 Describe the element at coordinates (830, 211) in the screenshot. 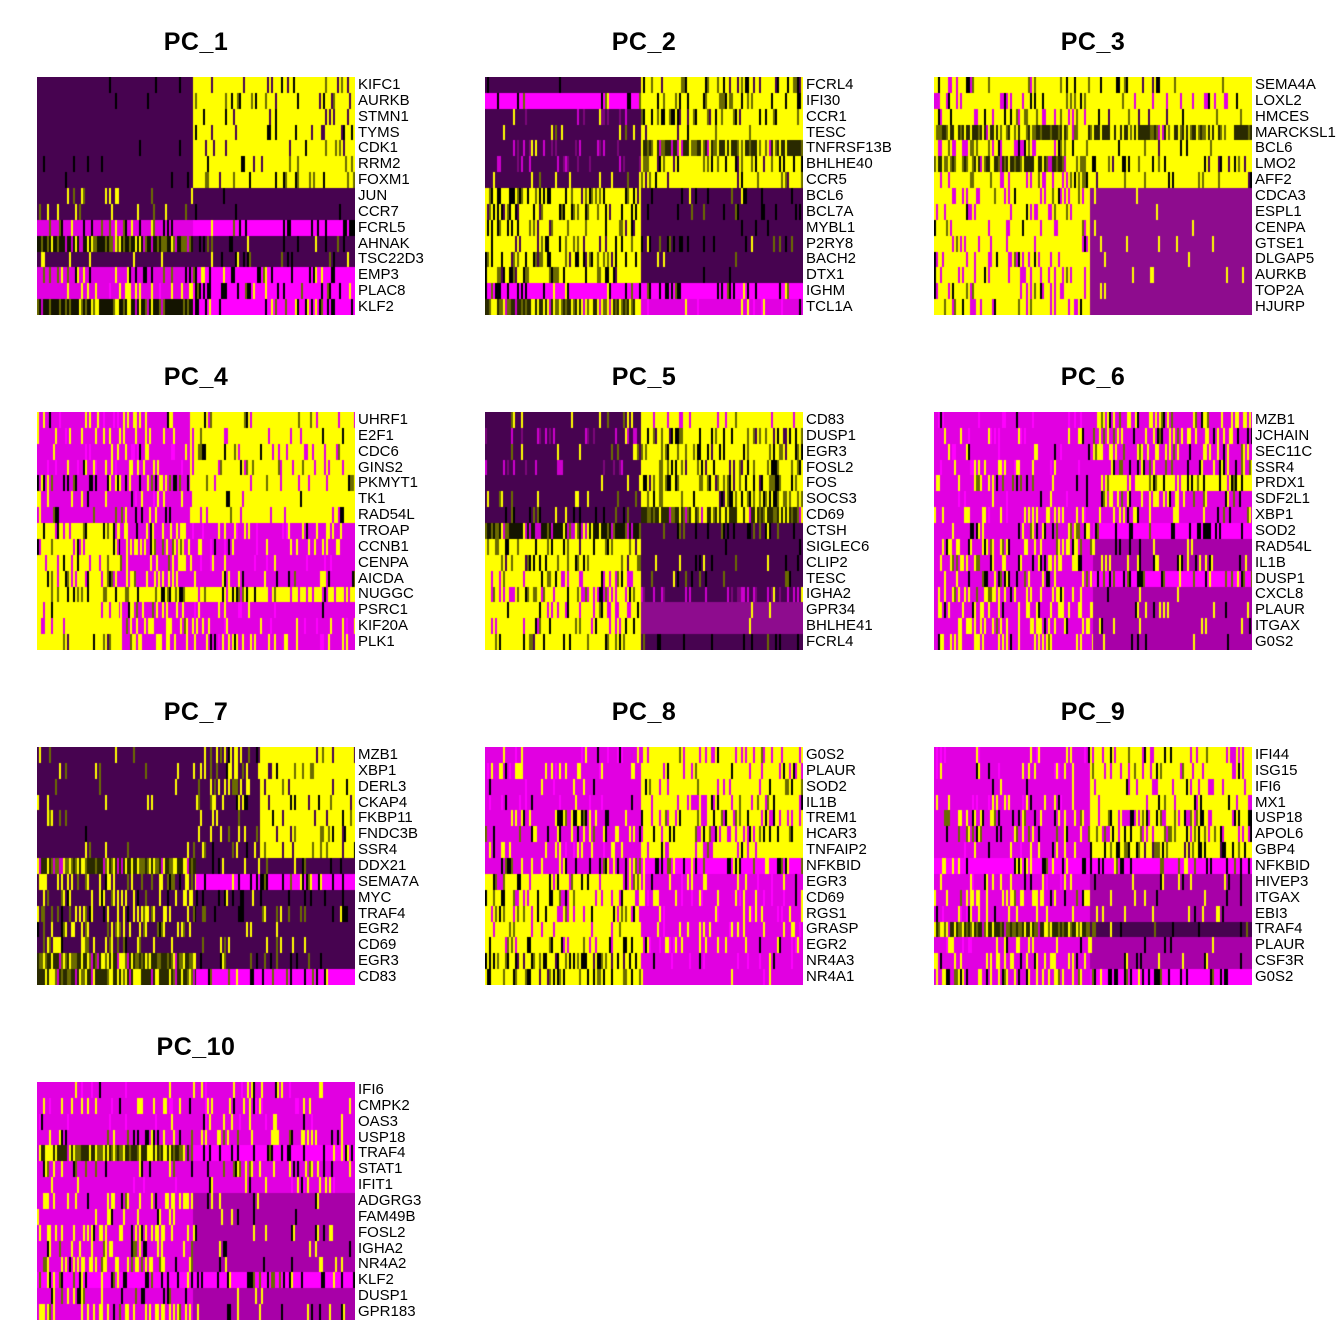

I see `gene-label-BCL7A: BCL7A` at that location.